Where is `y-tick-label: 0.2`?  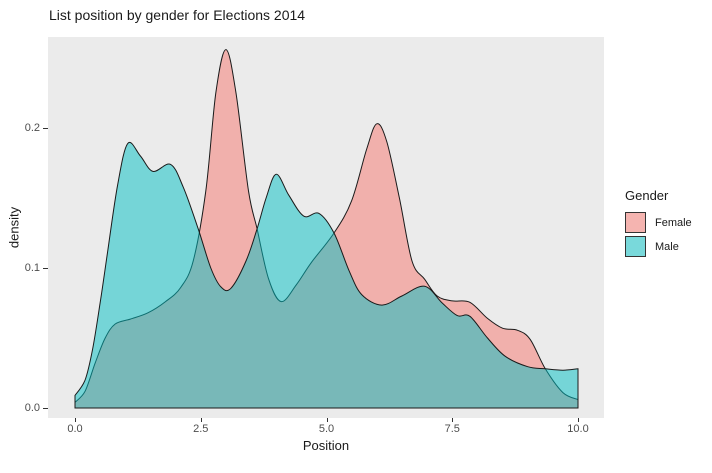
y-tick-label: 0.2 is located at coordinates (32, 128).